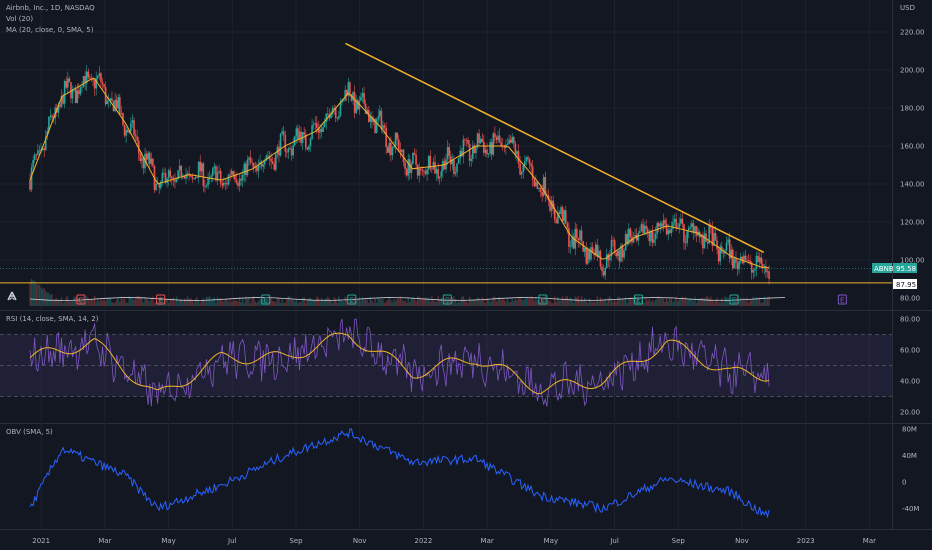  What do you see at coordinates (52, 319) in the screenshot?
I see `rsi-legend: RSI (14, close, SMA, 14, 2)` at bounding box center [52, 319].